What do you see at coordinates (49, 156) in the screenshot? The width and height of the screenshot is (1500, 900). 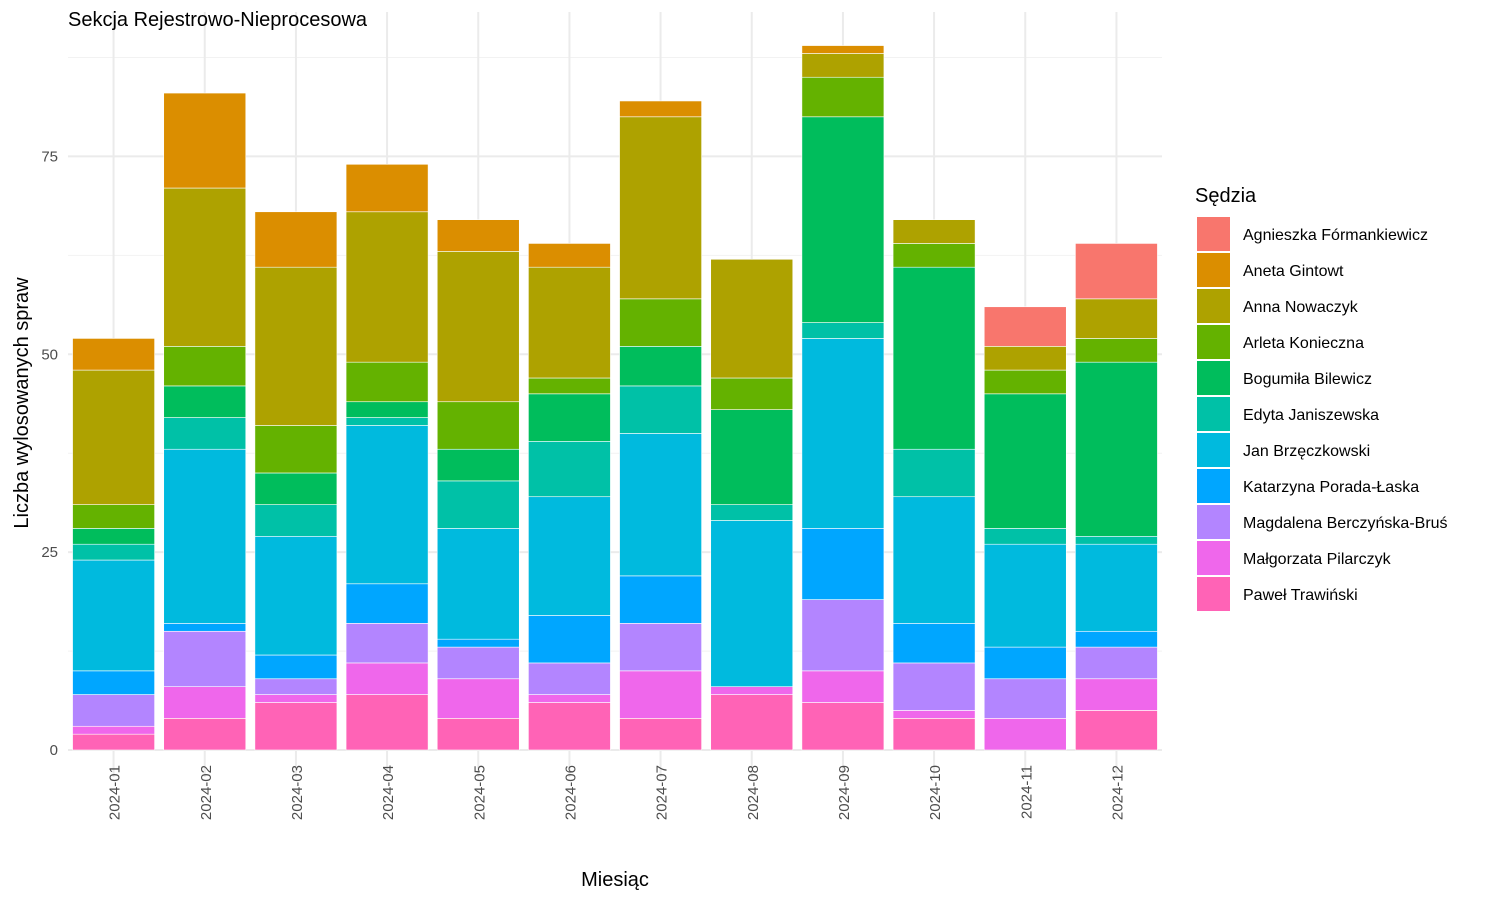 I see `y-tick-label: 75` at bounding box center [49, 156].